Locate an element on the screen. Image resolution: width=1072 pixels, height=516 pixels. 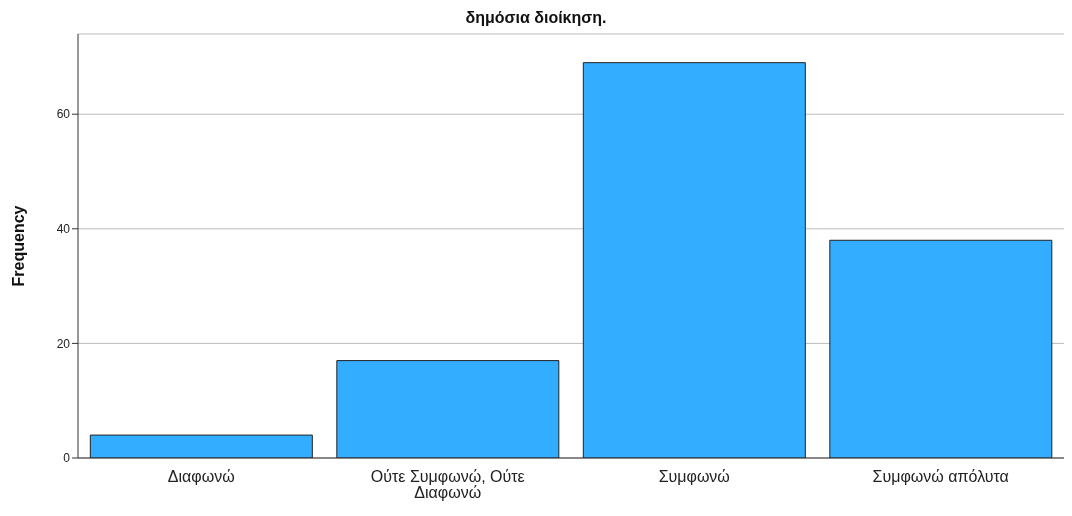
x-tick-label: Συμφωνώ απόλυτα is located at coordinates (940, 476).